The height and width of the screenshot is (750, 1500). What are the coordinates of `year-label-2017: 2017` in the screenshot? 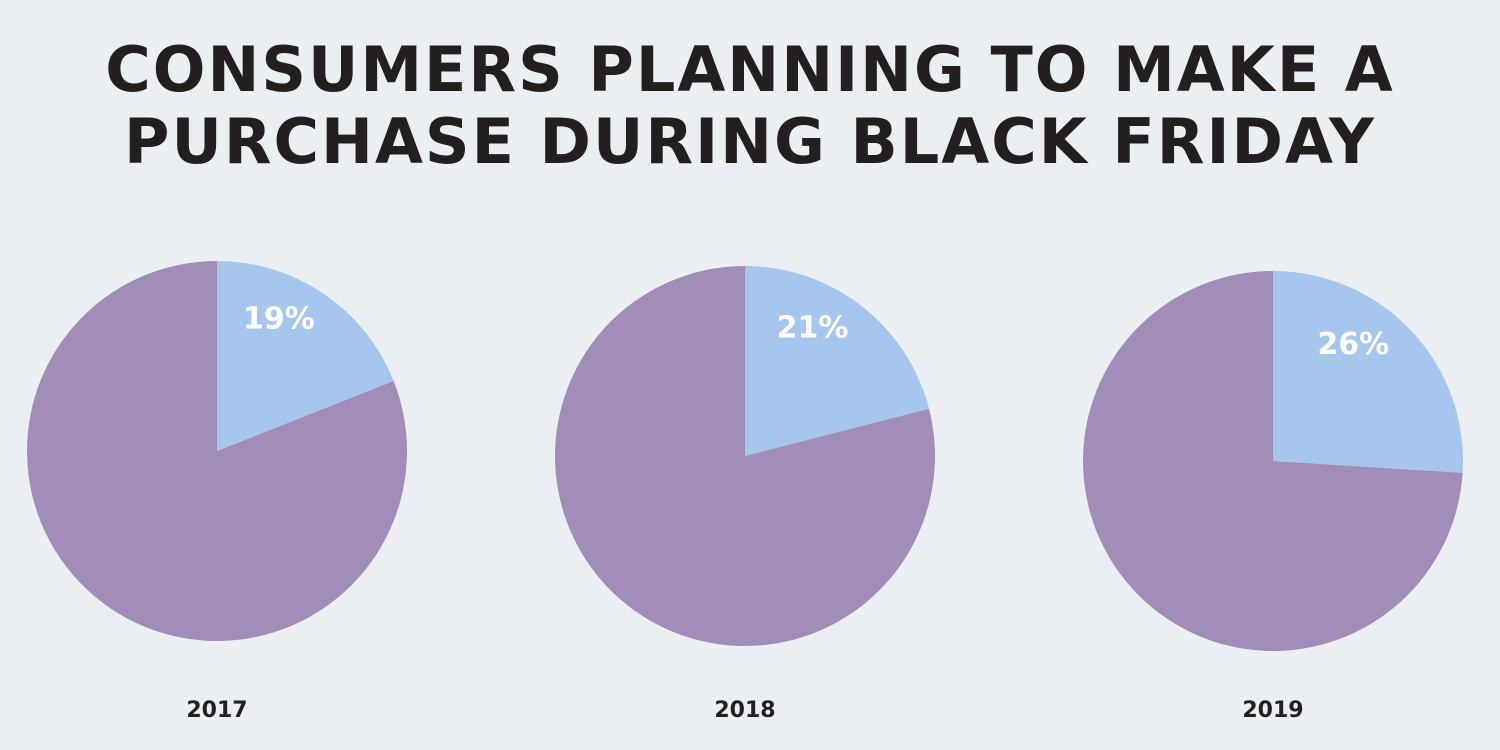 It's located at (216, 710).